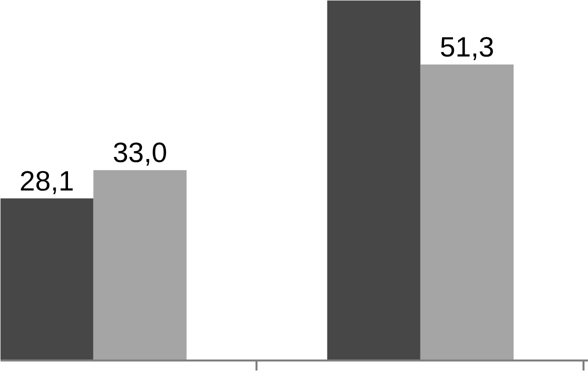  I want to click on data-label: 33,0, so click(140, 152).